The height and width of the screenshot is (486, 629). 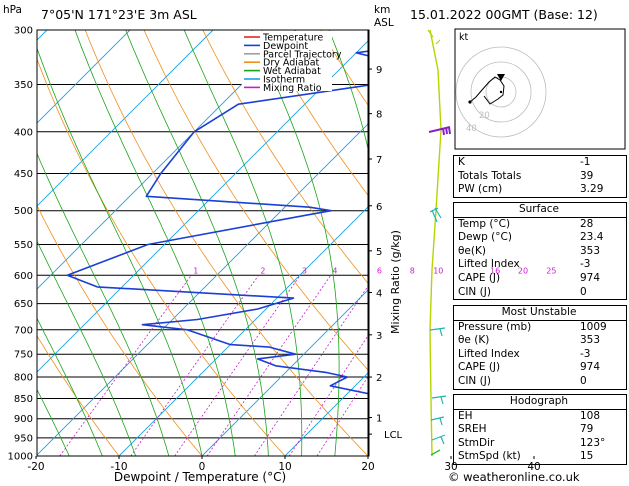 I want to click on mixing-ratio-label-8: 8, so click(x=412, y=270).